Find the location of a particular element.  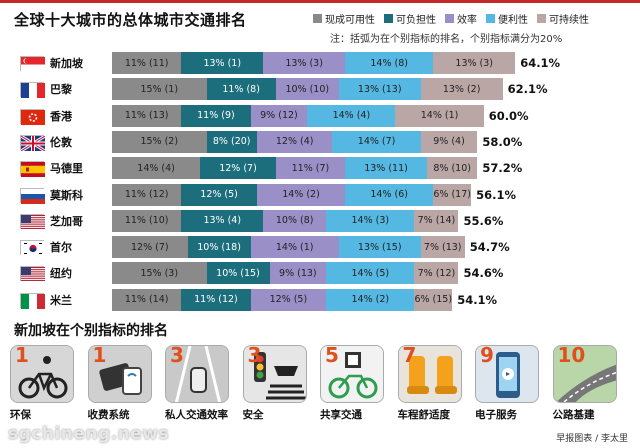

indicator-label: 私人交通效率 is located at coordinates (196, 415).